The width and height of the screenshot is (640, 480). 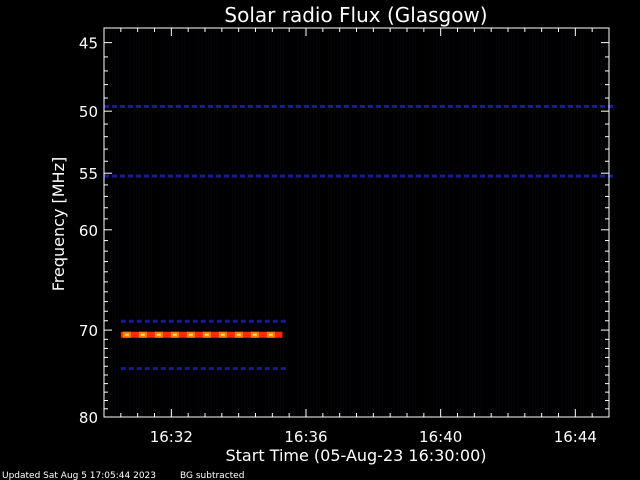 What do you see at coordinates (88, 331) in the screenshot?
I see `y-tick-label: 70` at bounding box center [88, 331].